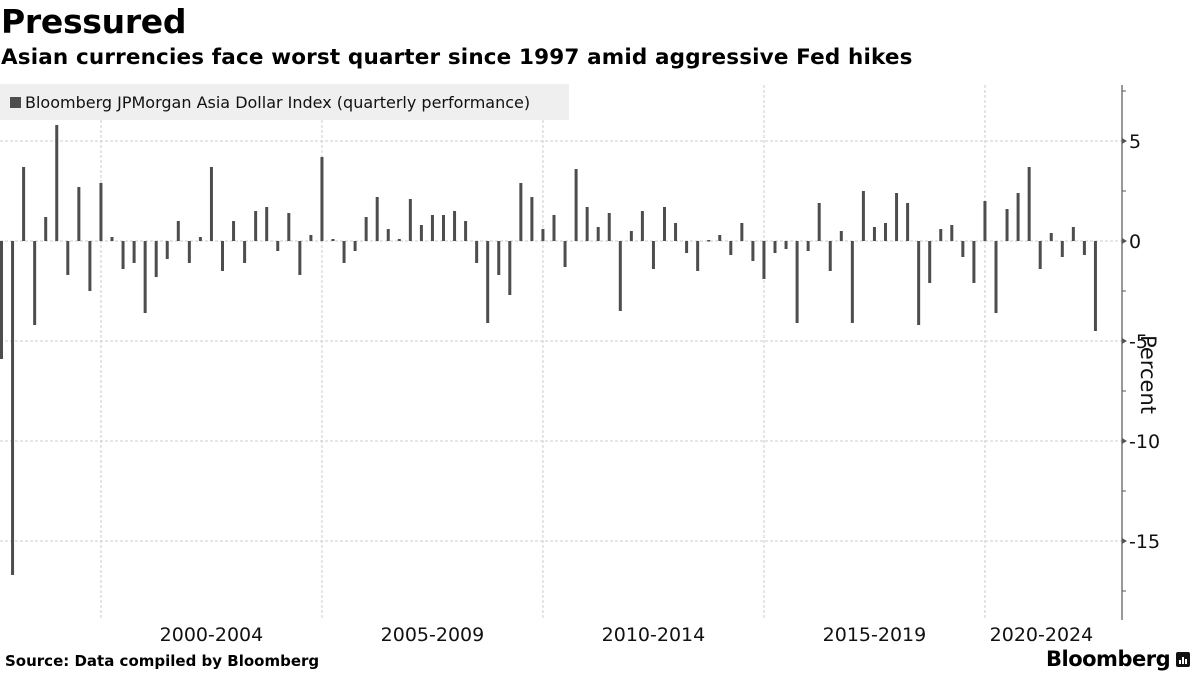  What do you see at coordinates (1135, 242) in the screenshot?
I see `y-tick-label: 0` at bounding box center [1135, 242].